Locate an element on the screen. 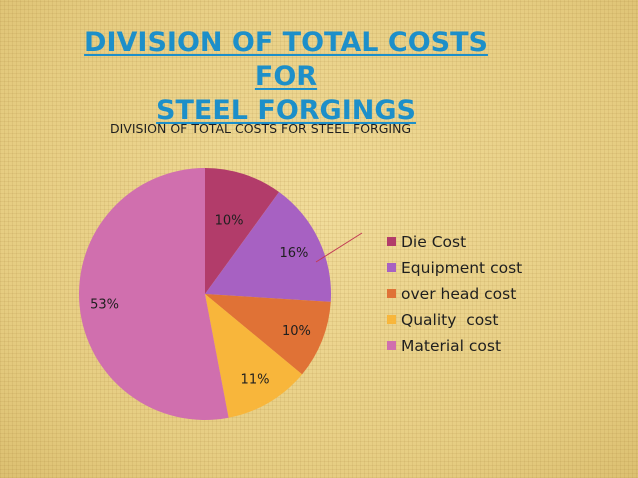 This screenshot has width=638, height=478. slide-title-line-2: STEEL FORGINGS is located at coordinates (286, 110).